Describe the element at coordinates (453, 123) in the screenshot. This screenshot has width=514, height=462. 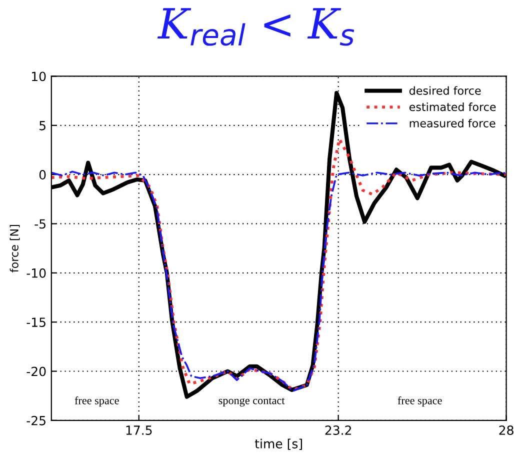
I see `legend-label: measured force` at that location.